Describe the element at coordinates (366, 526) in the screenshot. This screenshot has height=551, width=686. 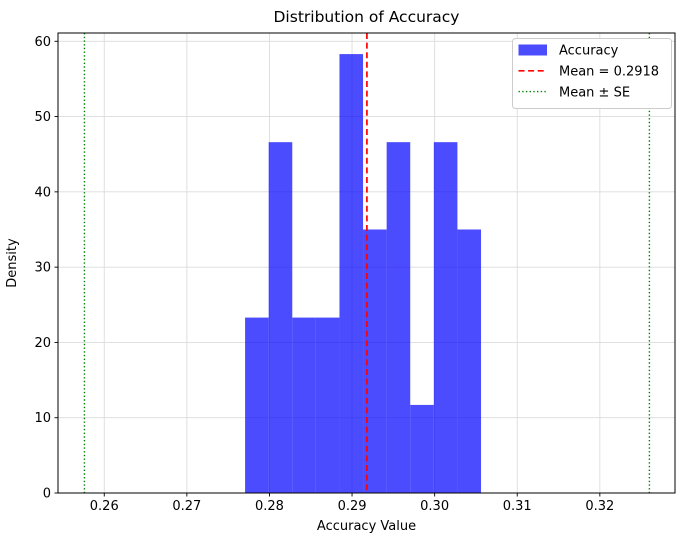
I see `x-axis-label: Accuracy Value` at that location.